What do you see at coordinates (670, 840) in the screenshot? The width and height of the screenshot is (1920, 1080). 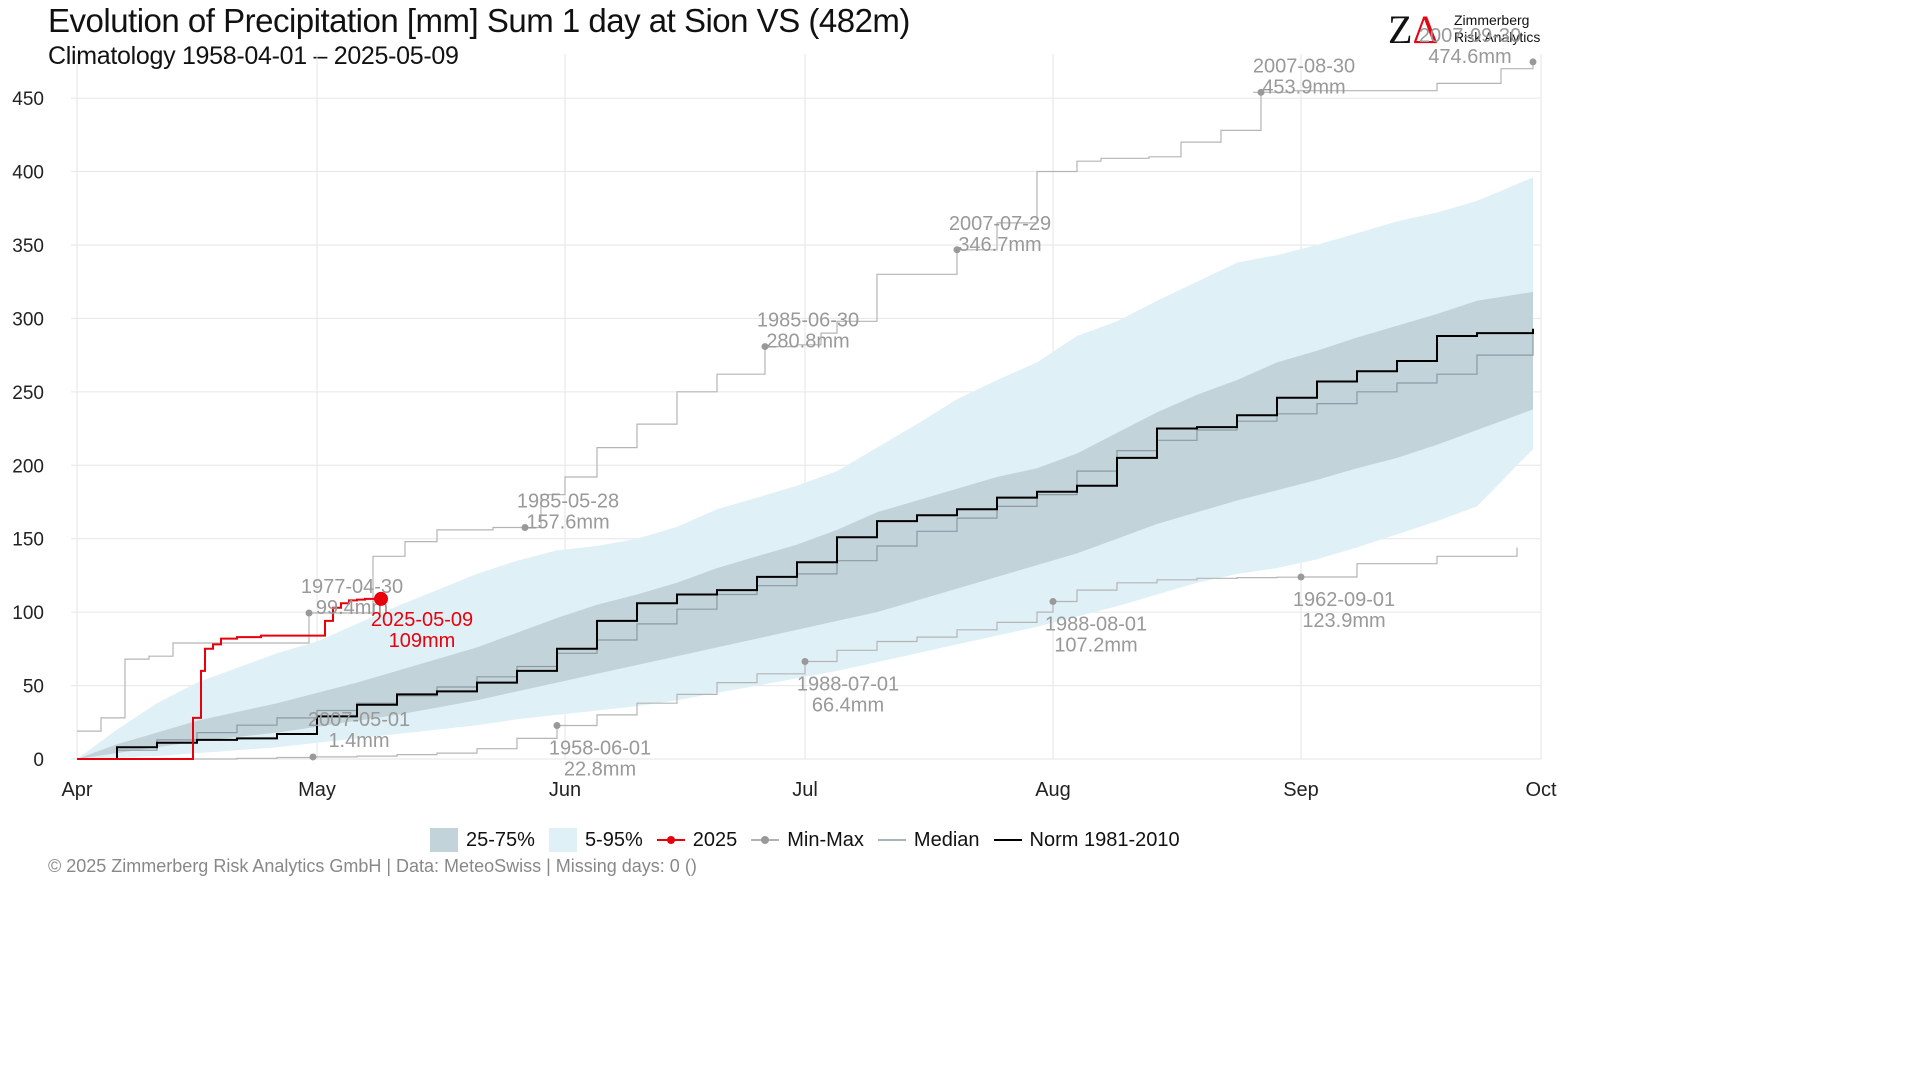 I see `legend-key-2025` at bounding box center [670, 840].